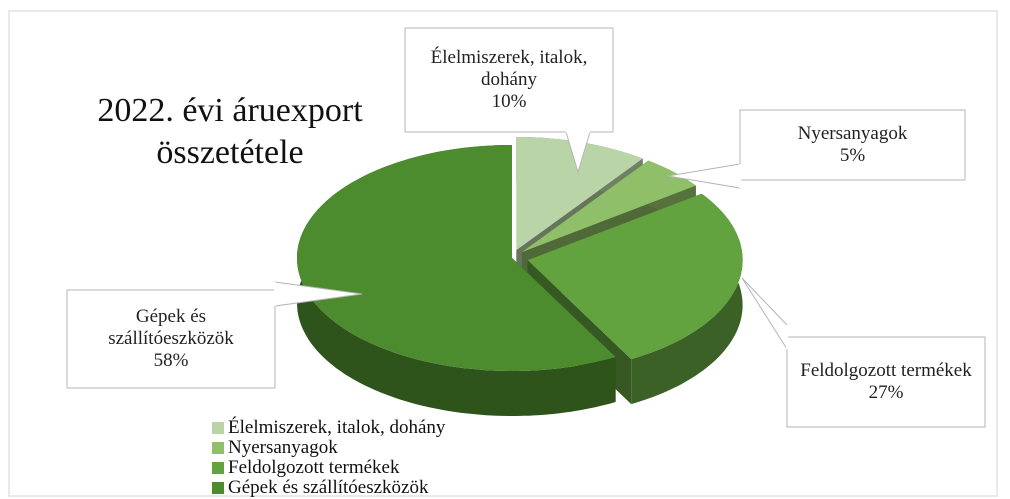  Describe the element at coordinates (314, 467) in the screenshot. I see `legend-label: Feldolgozott termékek` at that location.